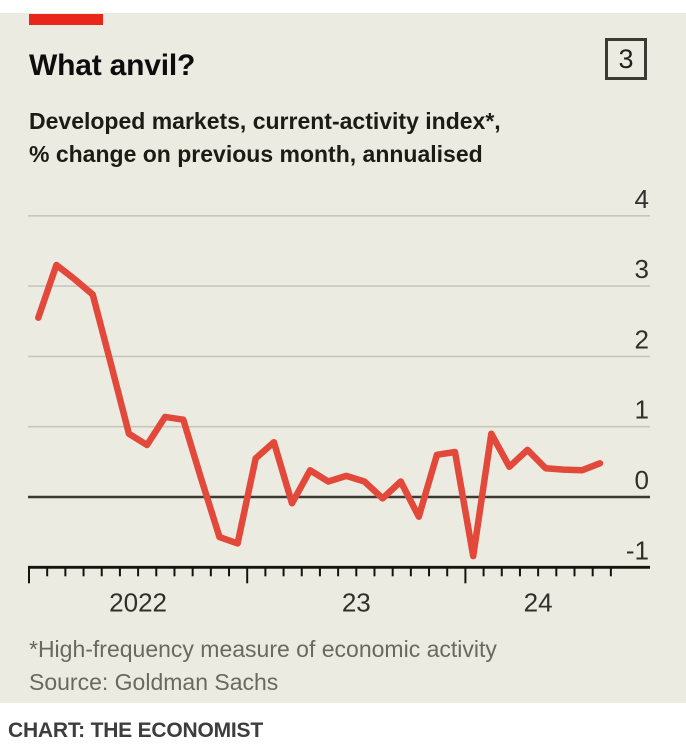 The image size is (686, 752). What do you see at coordinates (112, 65) in the screenshot?
I see `chart-title: What anvil?` at bounding box center [112, 65].